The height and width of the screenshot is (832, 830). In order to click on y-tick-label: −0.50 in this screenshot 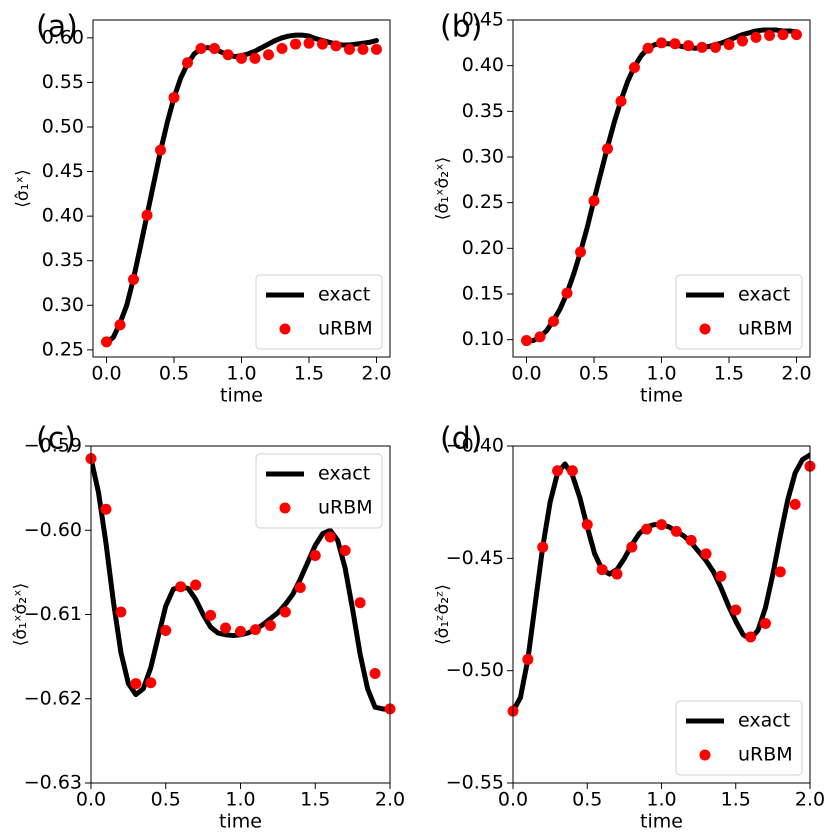, I will do `click(475, 670)`.